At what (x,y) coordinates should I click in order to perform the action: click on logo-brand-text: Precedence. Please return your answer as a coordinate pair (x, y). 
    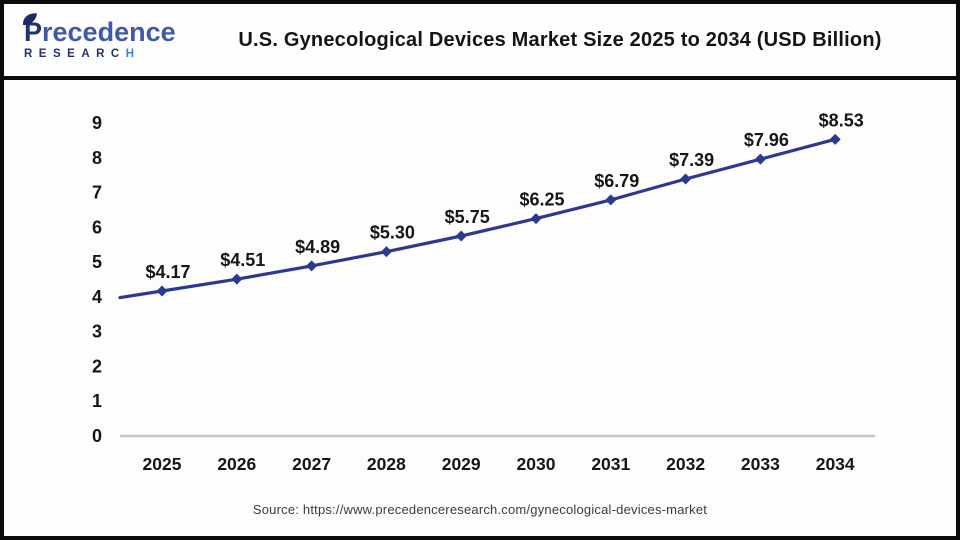
    Looking at the image, I should click on (100, 32).